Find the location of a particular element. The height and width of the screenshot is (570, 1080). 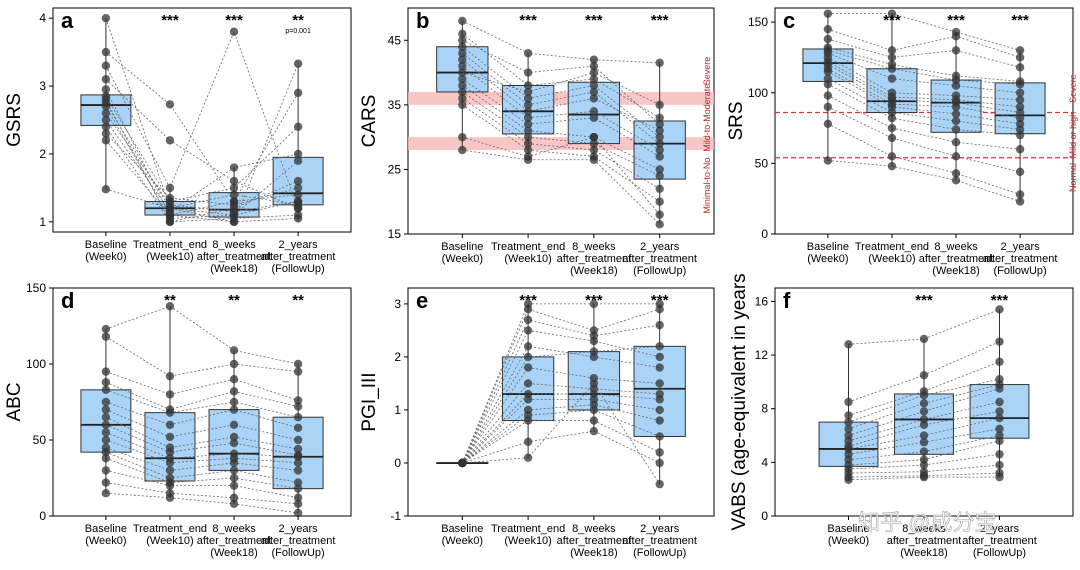

severity-label: Mild-to-Moderate is located at coordinates (707, 118).